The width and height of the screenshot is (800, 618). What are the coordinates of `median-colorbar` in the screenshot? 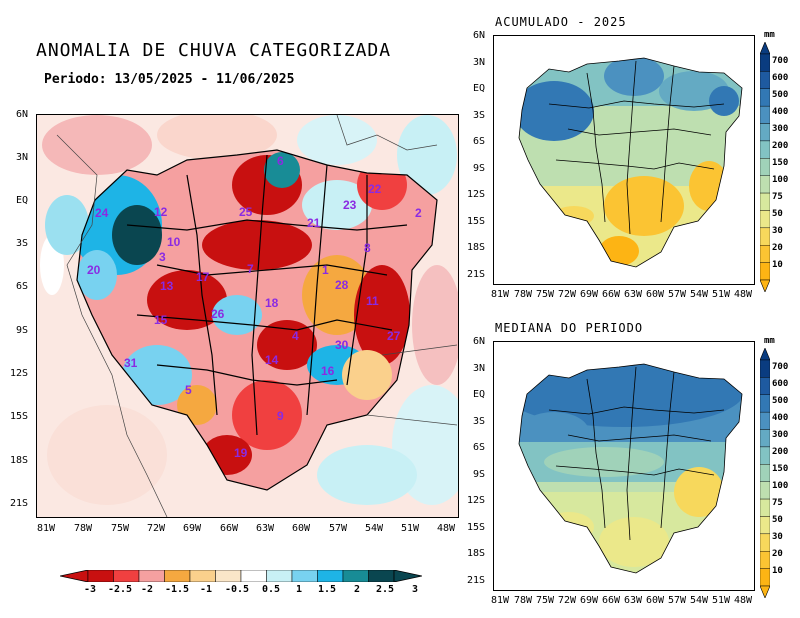 It's located at (765, 473).